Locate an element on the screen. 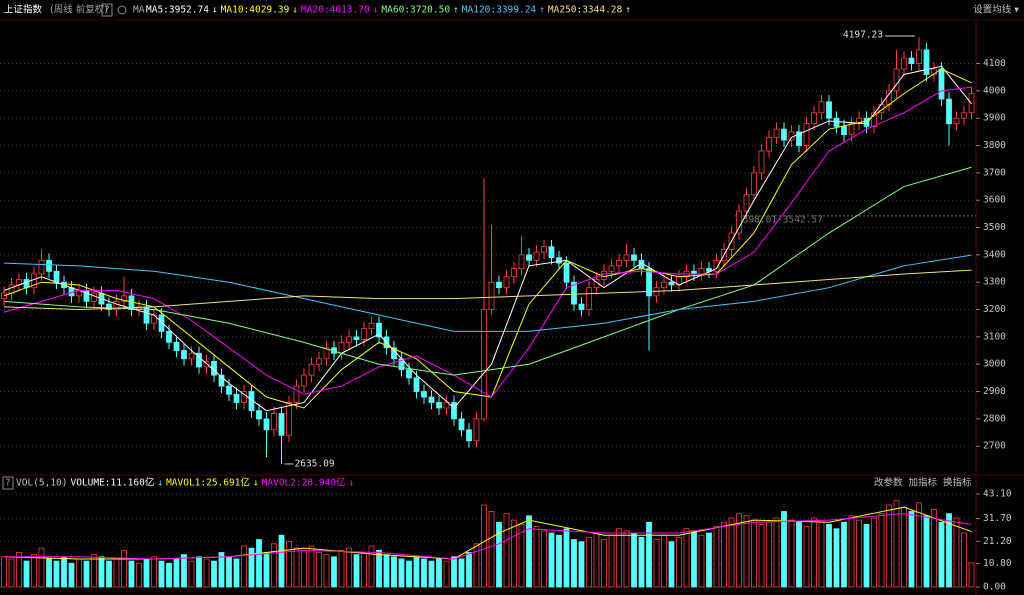  indicator-button: 加指标 is located at coordinates (923, 483).